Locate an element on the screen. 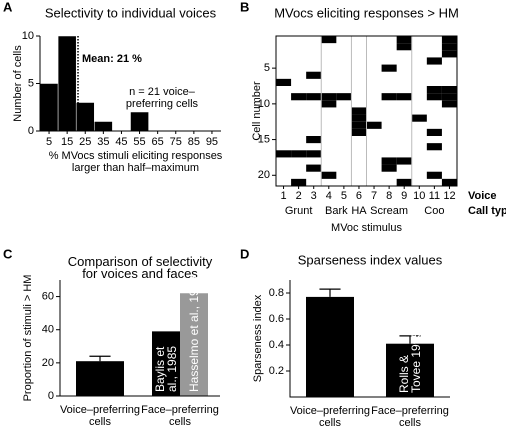  row-name: Voice is located at coordinates (482, 196).